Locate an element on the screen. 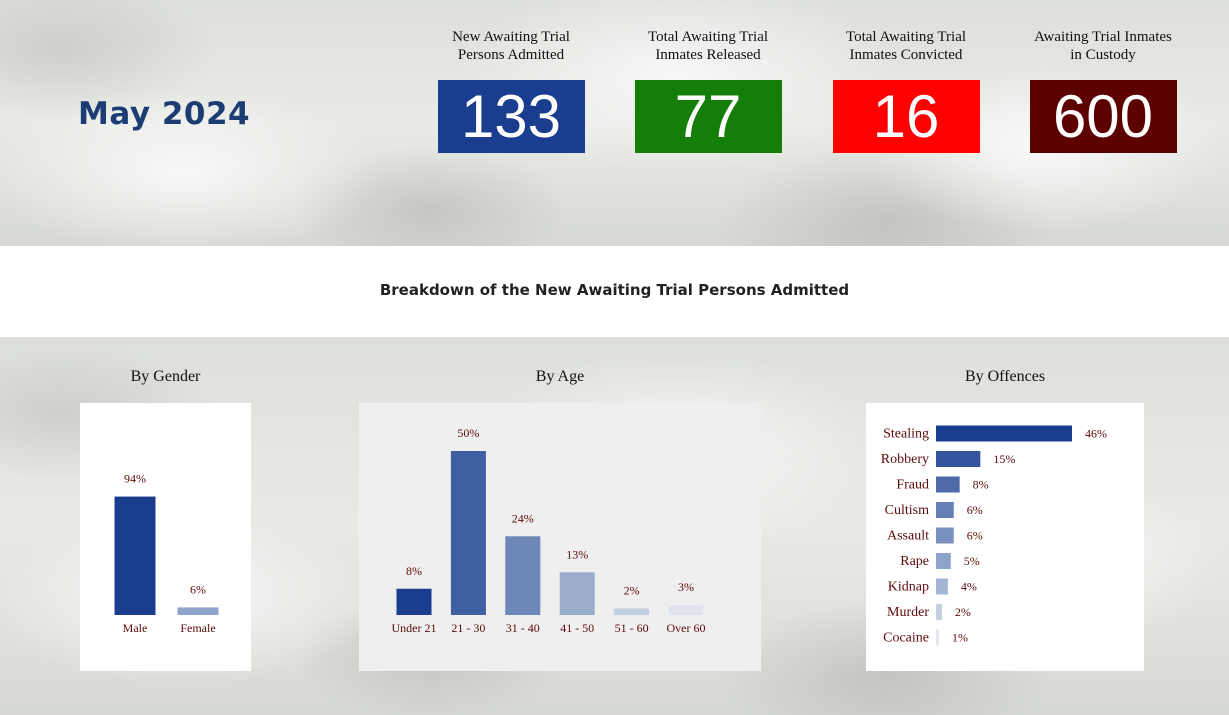 This screenshot has width=1229, height=715. data-label: 15% is located at coordinates (1004, 459).